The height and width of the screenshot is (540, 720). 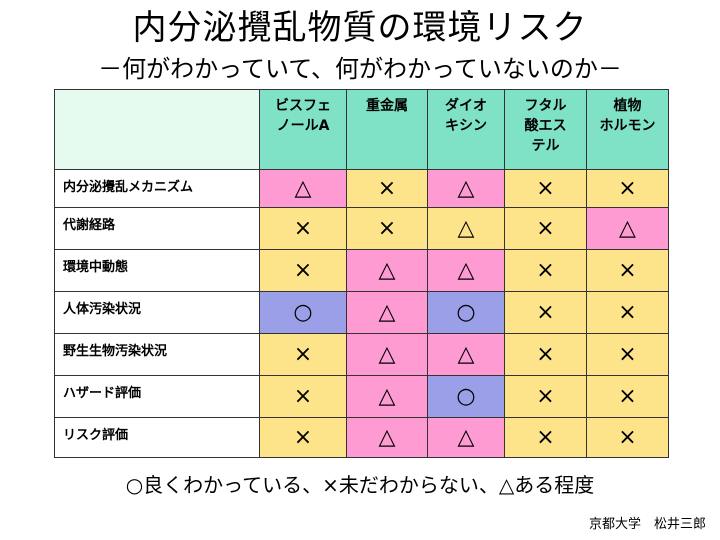 I want to click on column-header-line: 植物, so click(x=627, y=106).